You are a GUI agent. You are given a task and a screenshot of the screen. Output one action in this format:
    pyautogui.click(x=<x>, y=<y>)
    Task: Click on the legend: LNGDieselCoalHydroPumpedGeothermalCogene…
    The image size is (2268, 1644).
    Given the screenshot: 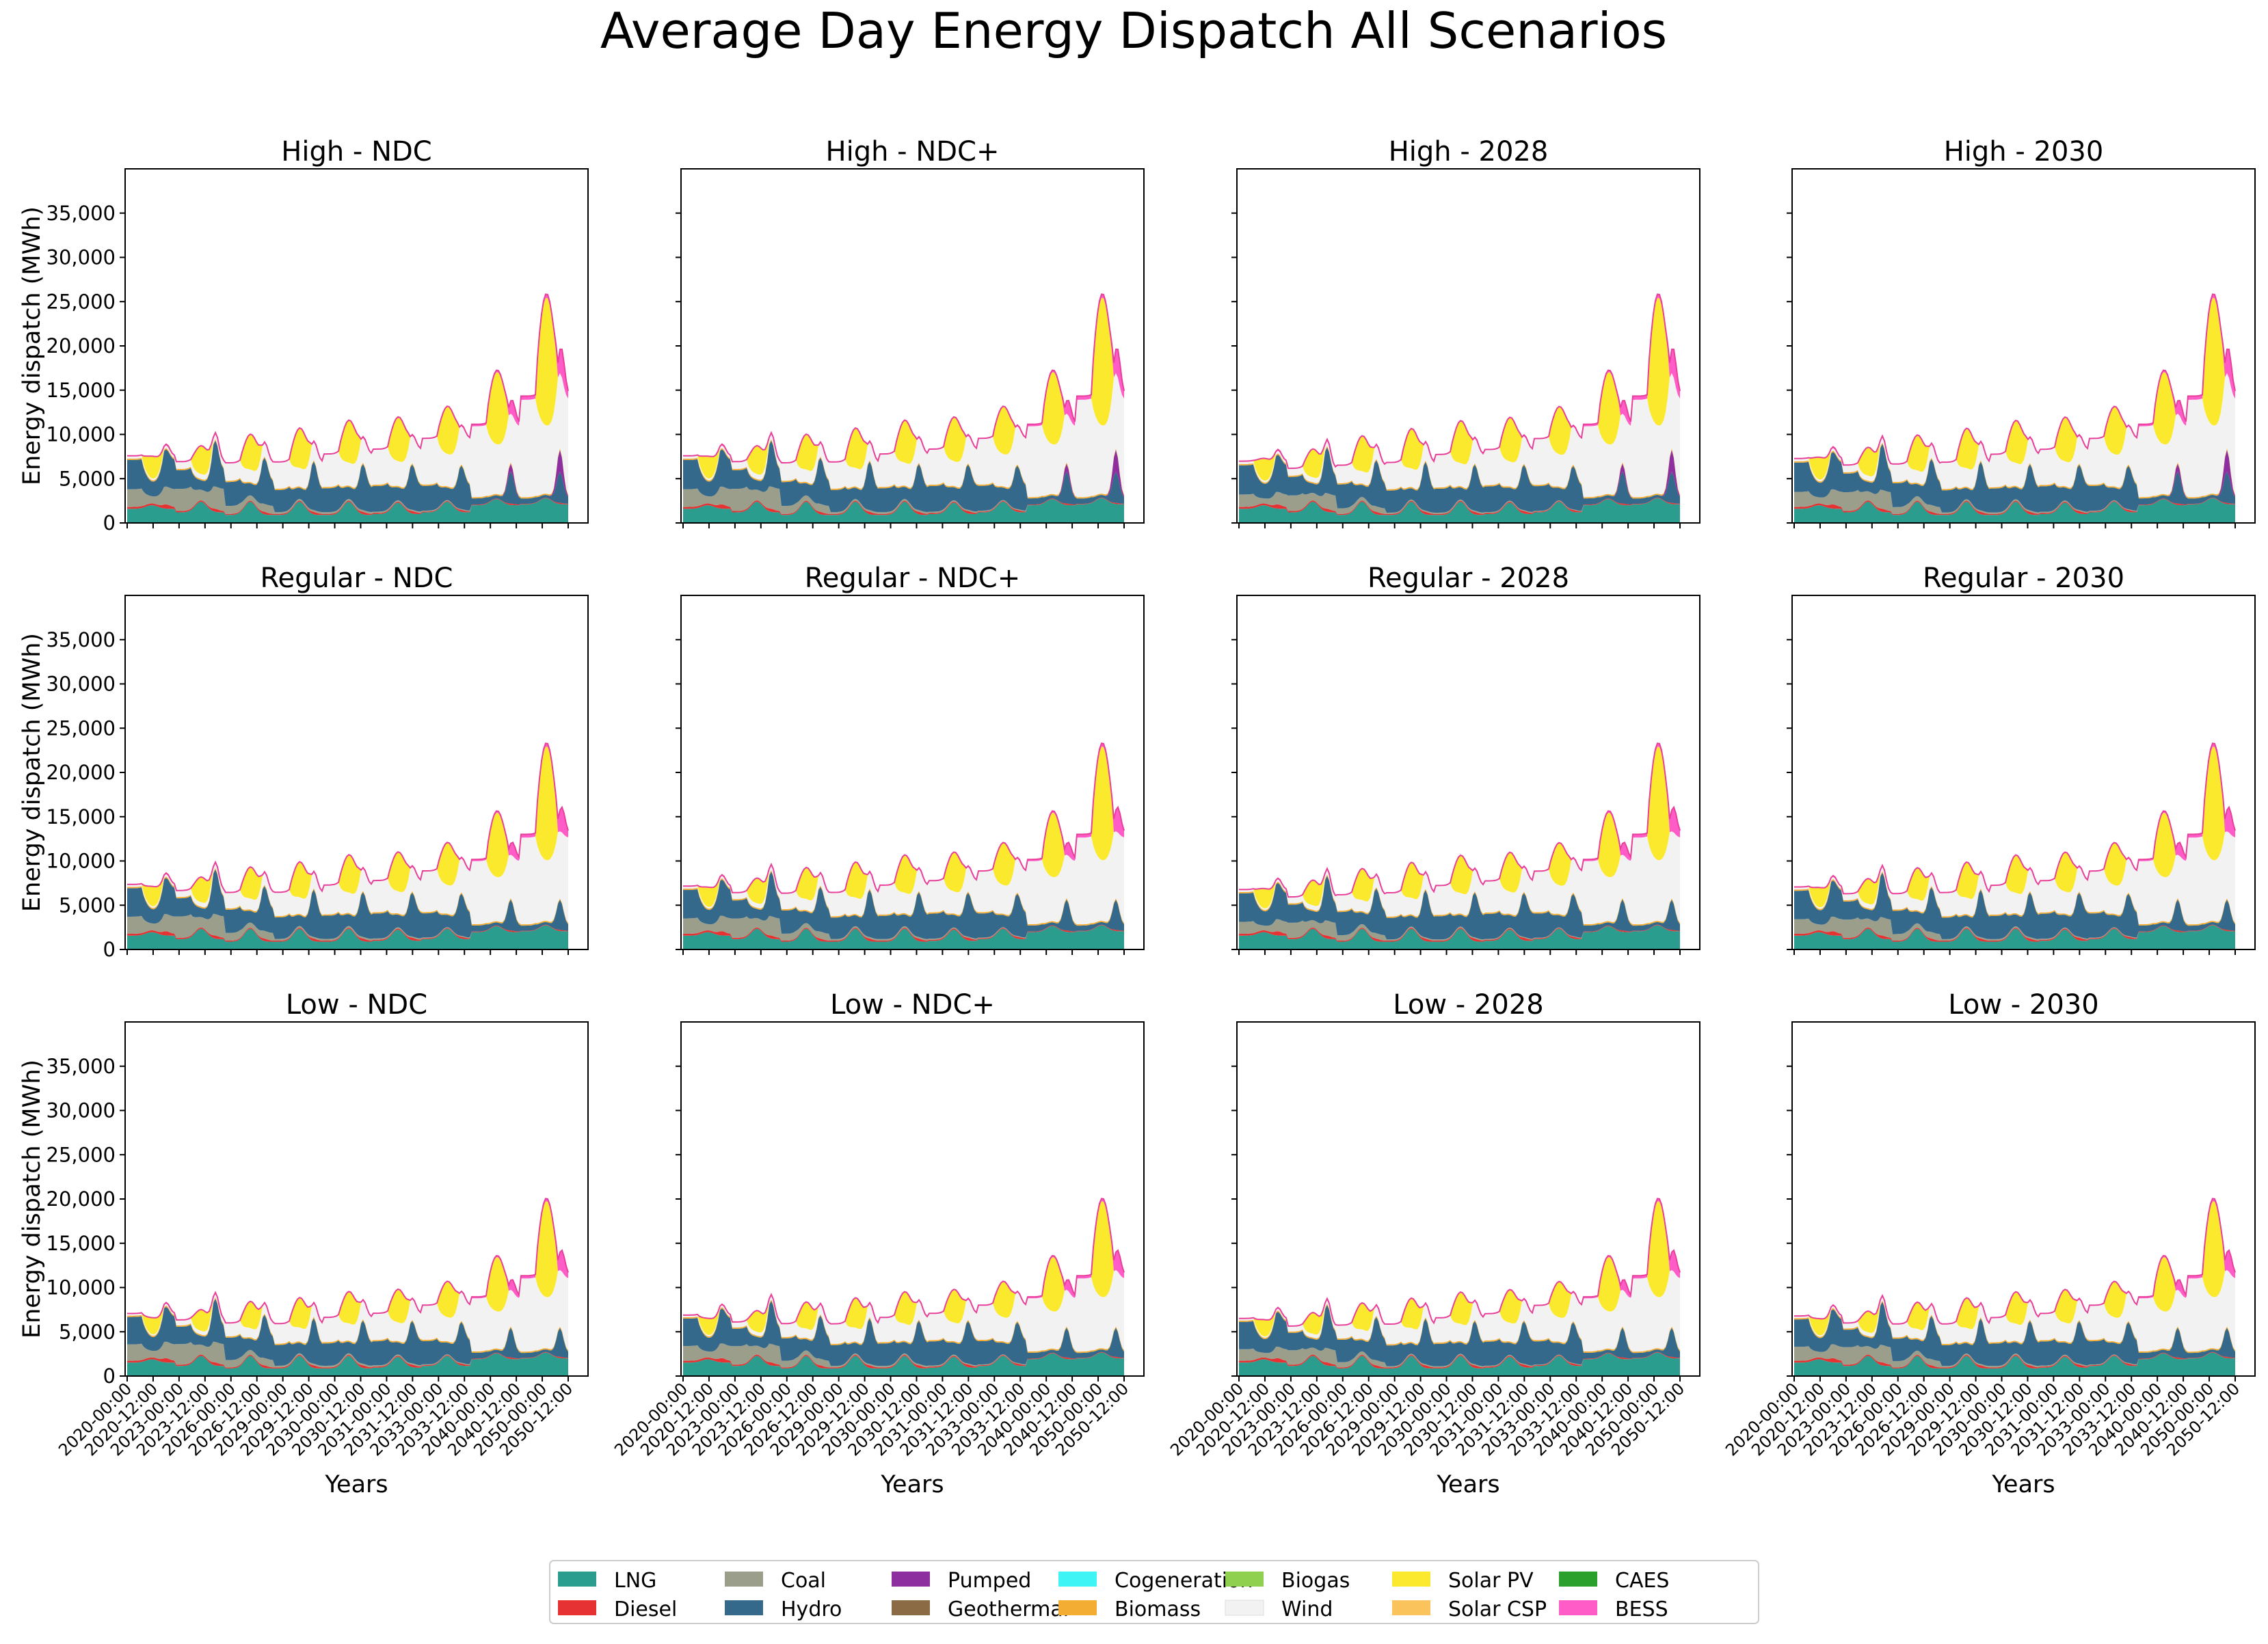 What is the action you would take?
    pyautogui.click(x=1154, y=1592)
    